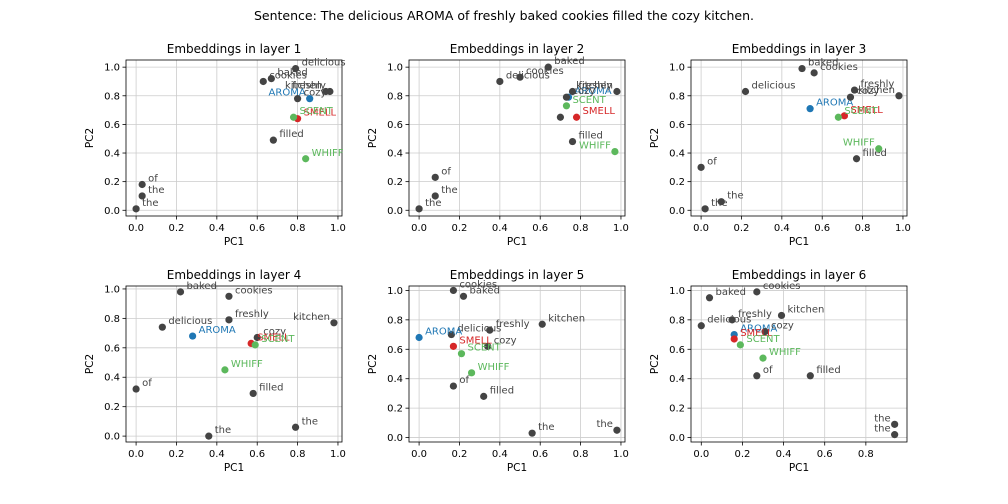  What do you see at coordinates (502, 390) in the screenshot?
I see `point-label-filled: filled` at bounding box center [502, 390].